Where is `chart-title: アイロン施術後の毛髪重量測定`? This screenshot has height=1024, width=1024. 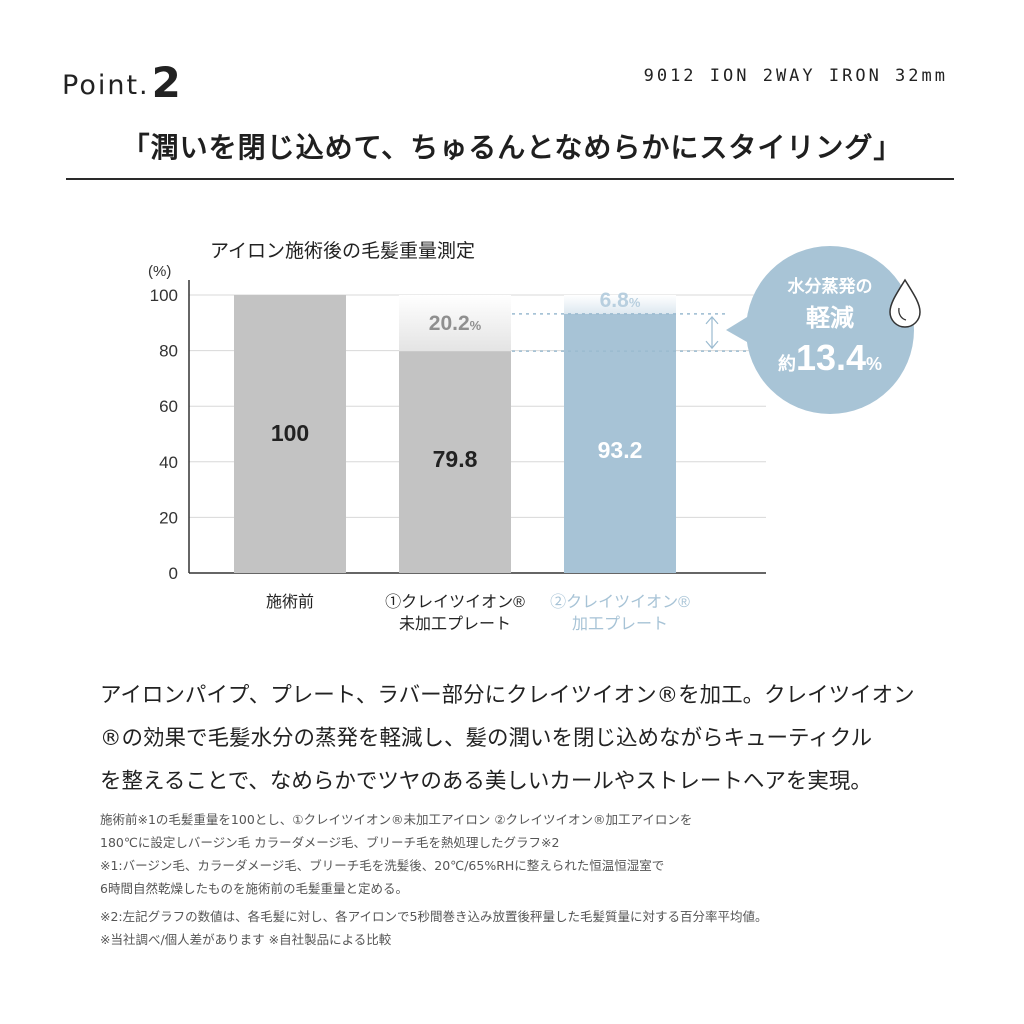 chart-title: アイロン施術後の毛髪重量測定 is located at coordinates (342, 251).